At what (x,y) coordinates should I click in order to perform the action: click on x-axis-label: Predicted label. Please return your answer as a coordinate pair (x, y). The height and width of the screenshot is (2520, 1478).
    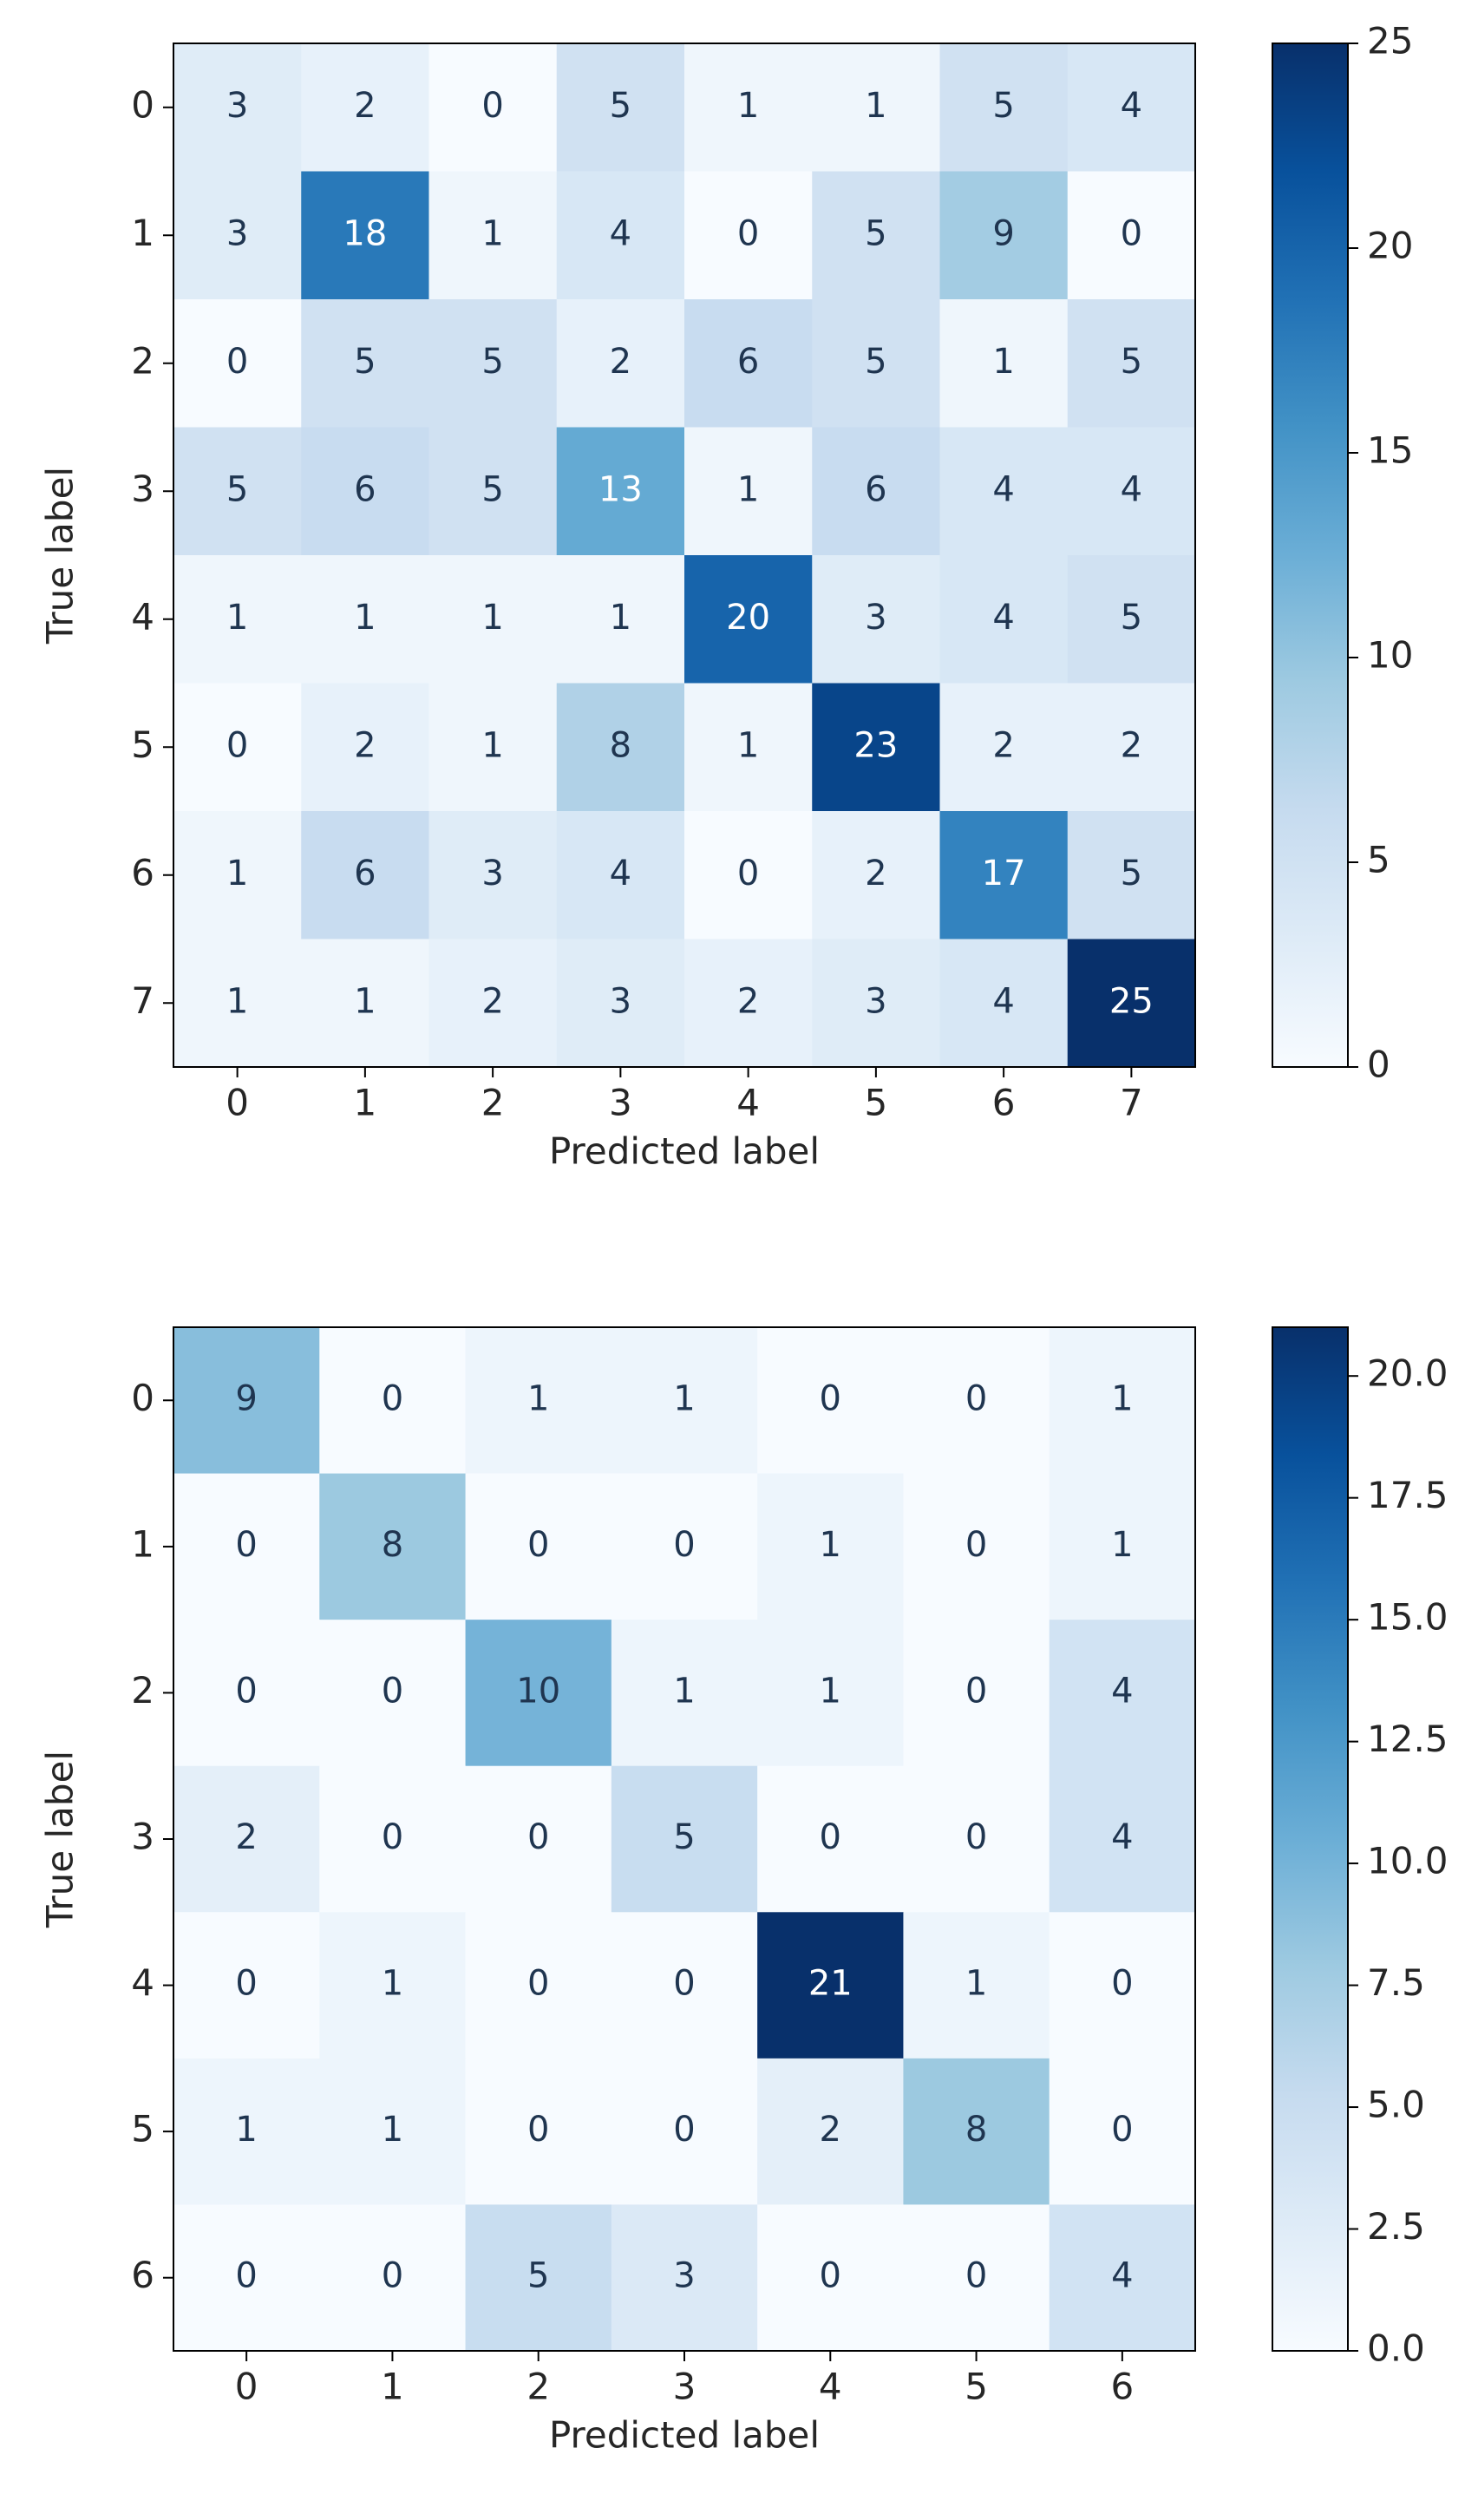
    Looking at the image, I should click on (684, 1151).